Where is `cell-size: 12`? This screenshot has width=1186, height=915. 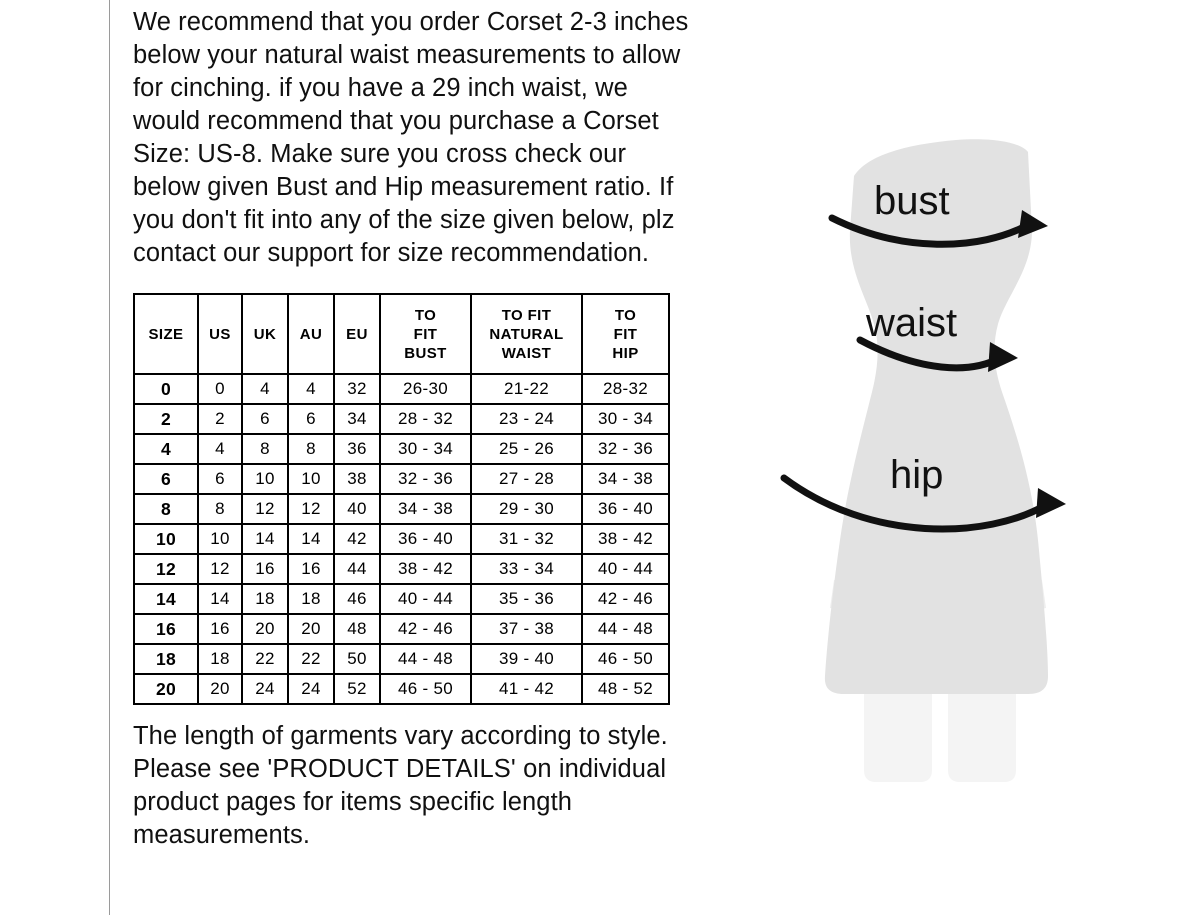 cell-size: 12 is located at coordinates (166, 569).